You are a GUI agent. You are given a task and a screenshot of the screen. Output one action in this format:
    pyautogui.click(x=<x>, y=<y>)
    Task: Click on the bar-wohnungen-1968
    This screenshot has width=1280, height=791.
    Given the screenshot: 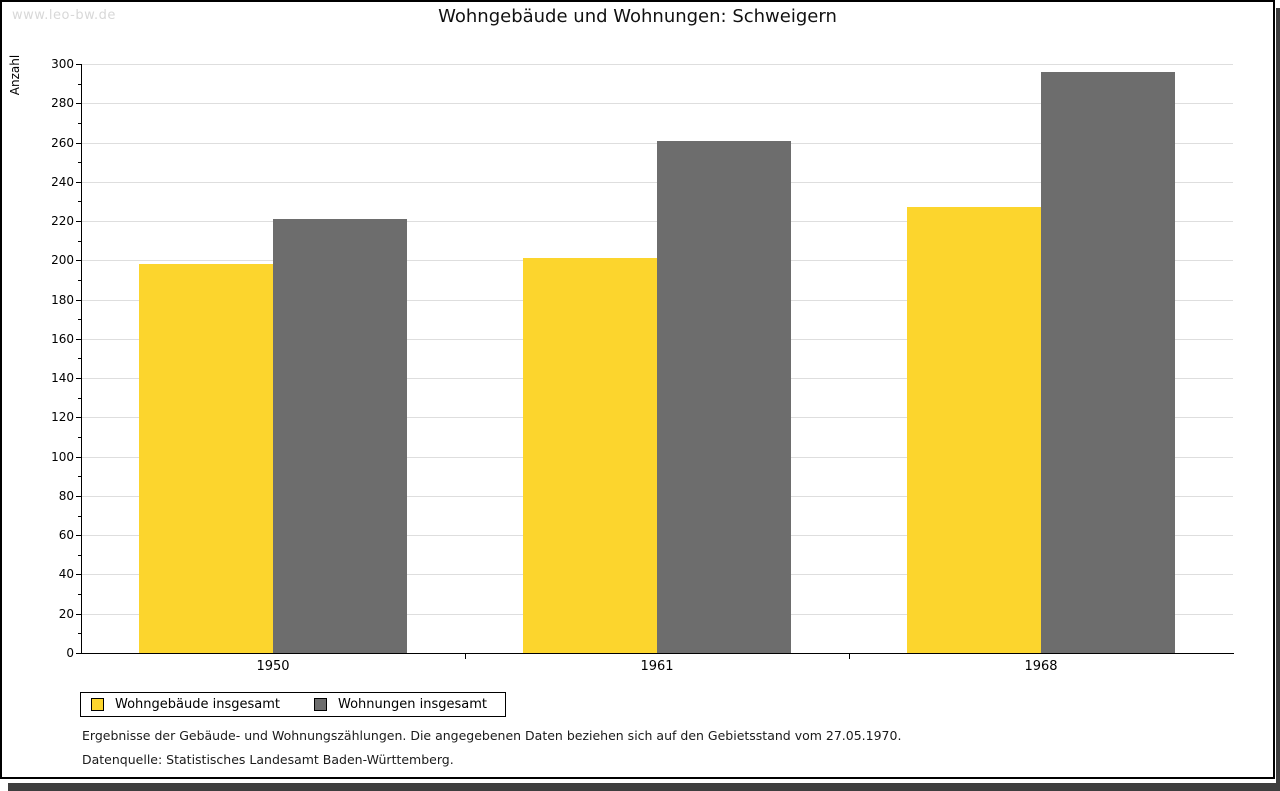 What is the action you would take?
    pyautogui.click(x=1108, y=362)
    